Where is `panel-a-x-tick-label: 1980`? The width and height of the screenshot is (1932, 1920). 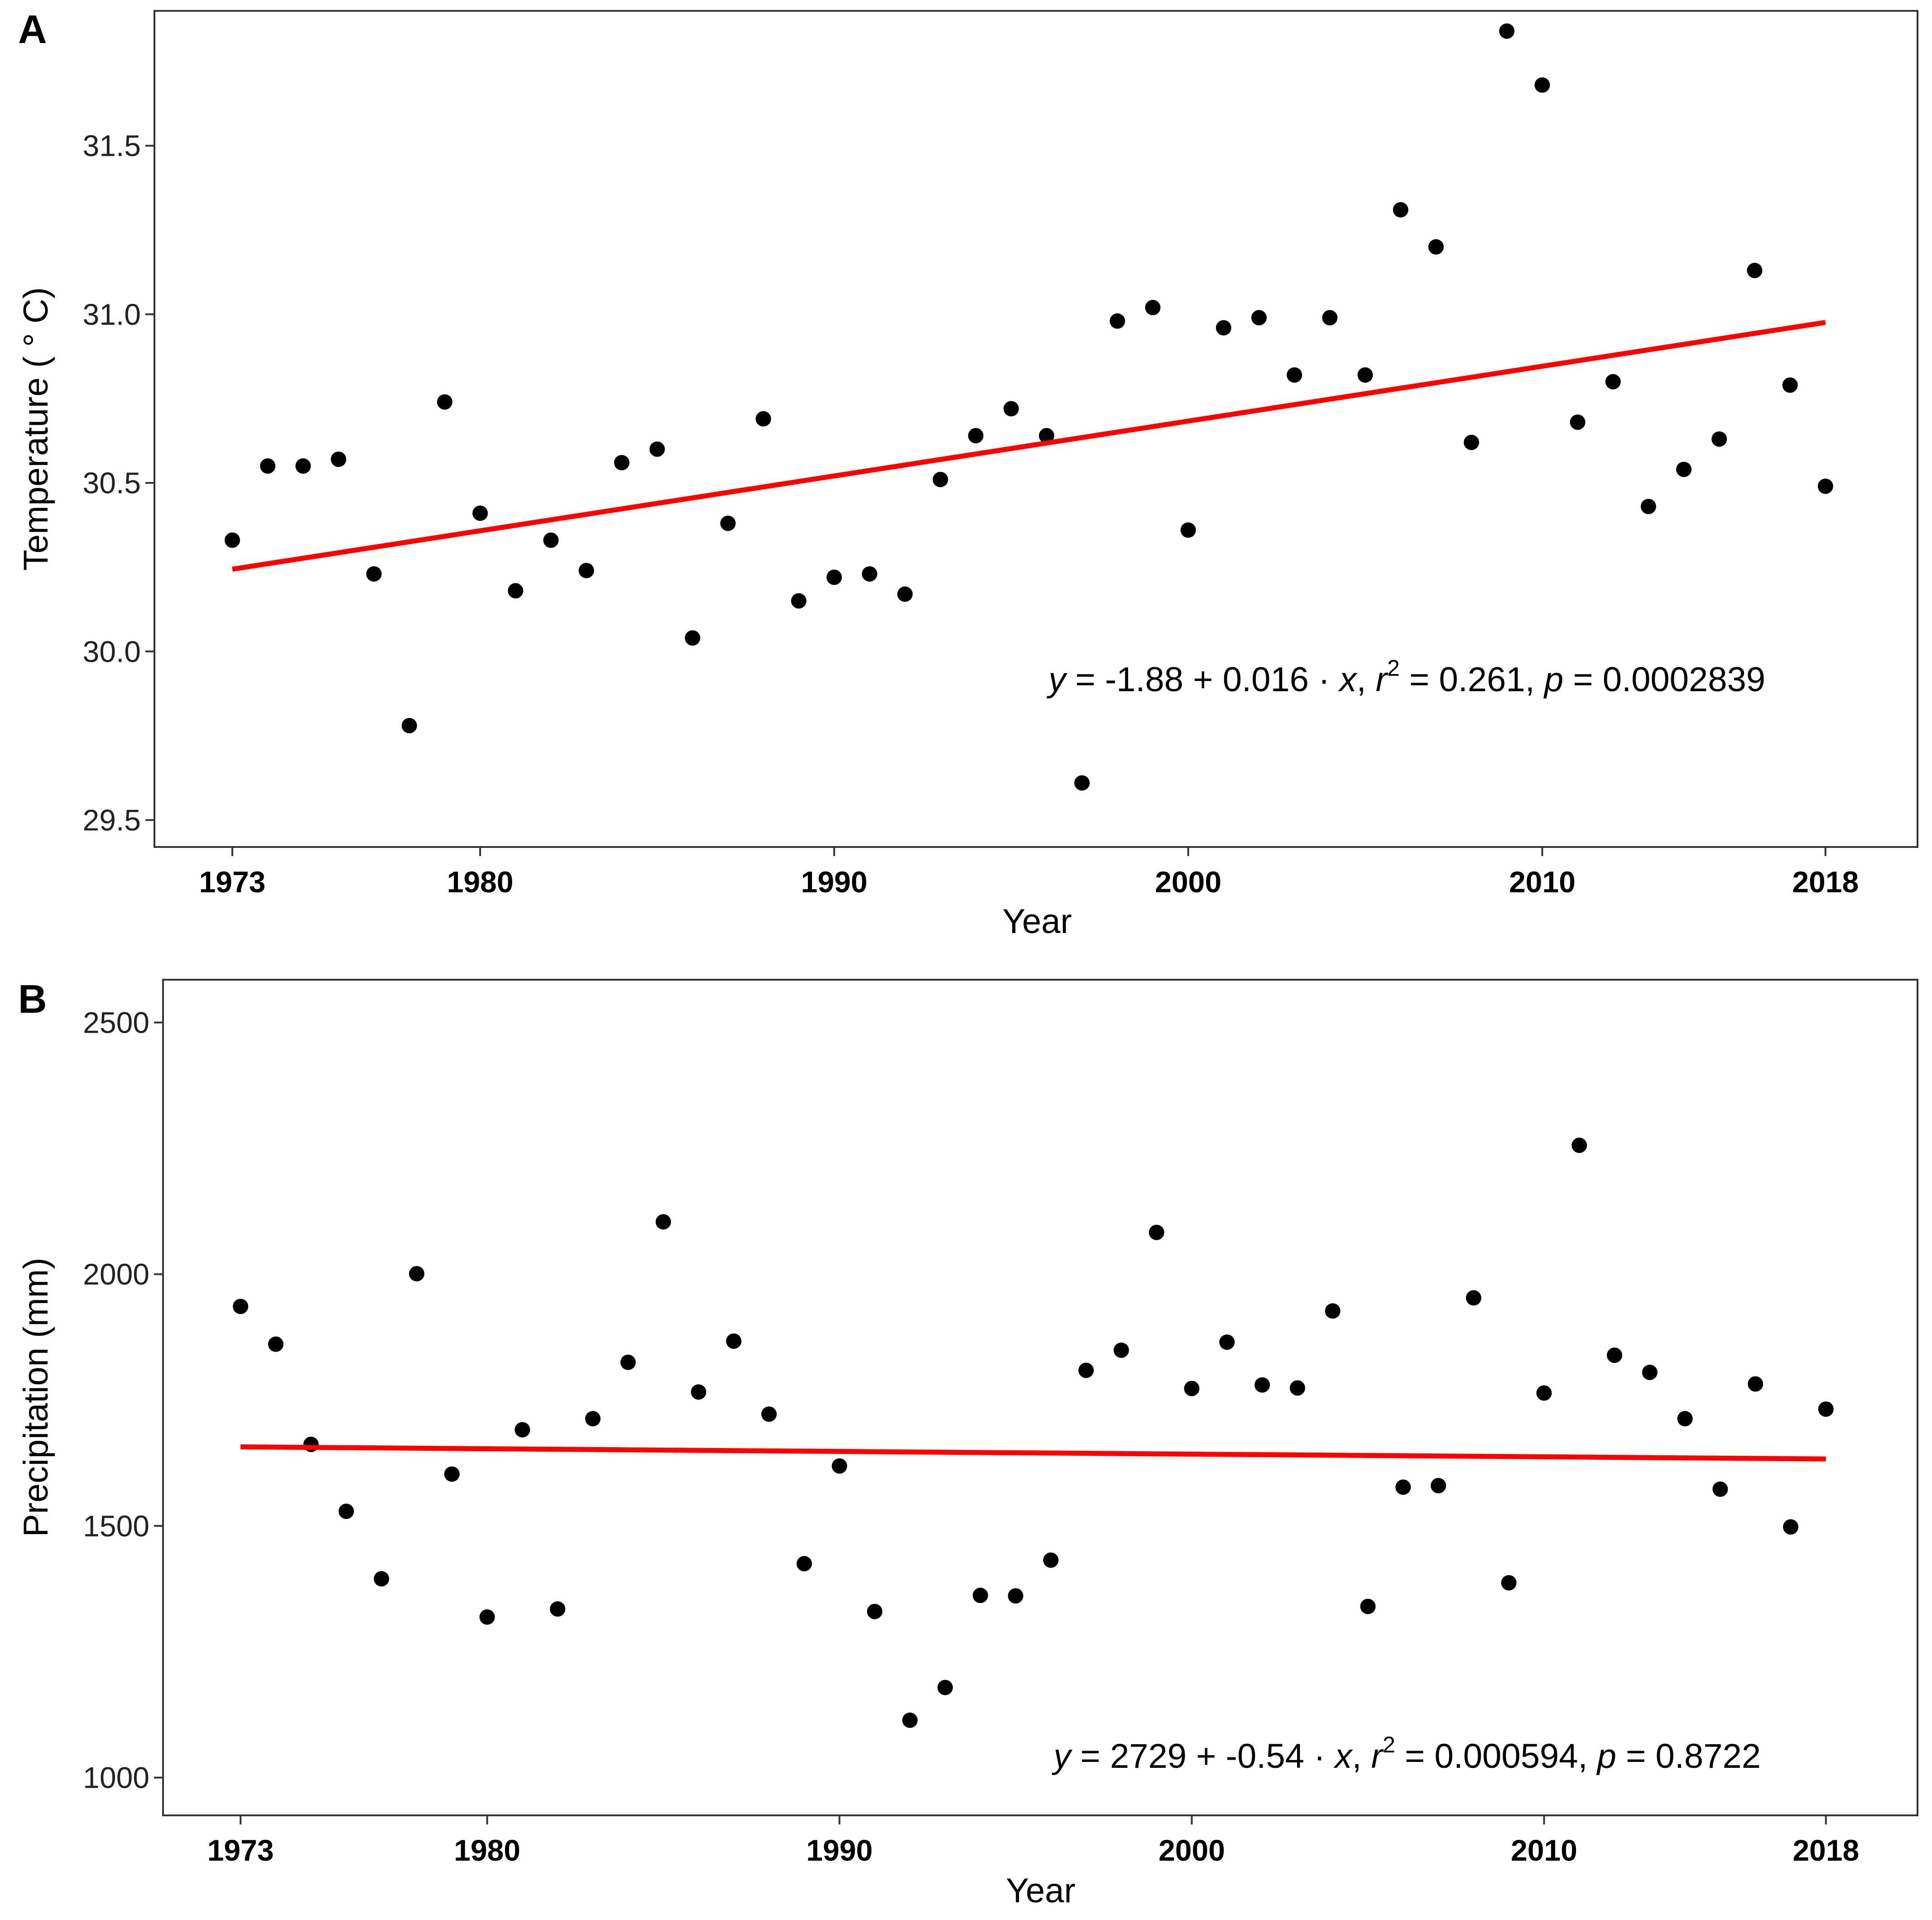
panel-a-x-tick-label: 1980 is located at coordinates (480, 882).